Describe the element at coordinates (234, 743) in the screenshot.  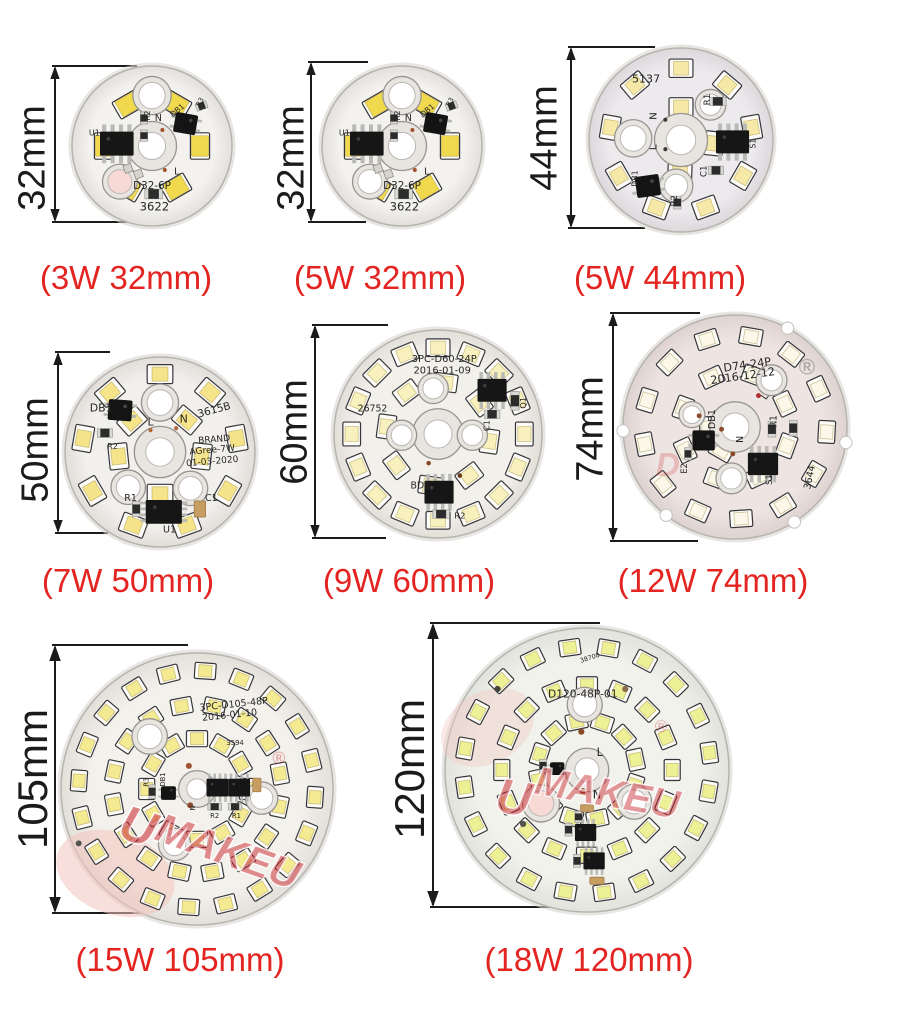
I see `silkscreen-text: 3594` at that location.